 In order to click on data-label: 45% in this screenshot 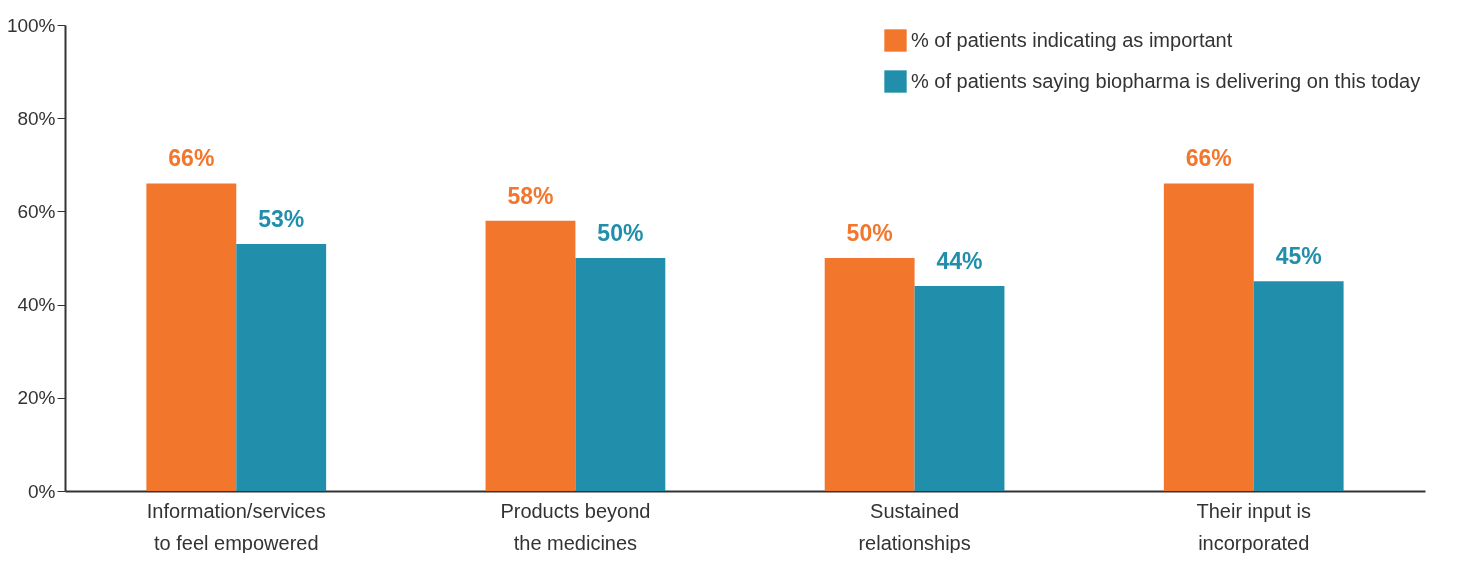, I will do `click(1298, 256)`.